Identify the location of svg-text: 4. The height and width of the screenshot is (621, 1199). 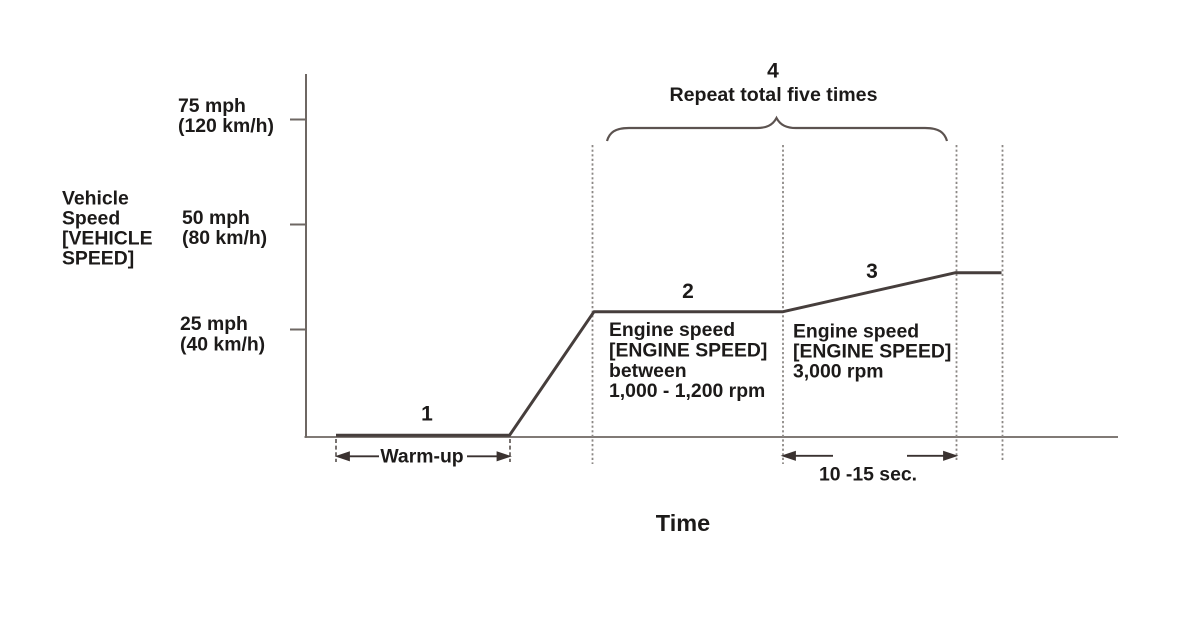
(773, 71).